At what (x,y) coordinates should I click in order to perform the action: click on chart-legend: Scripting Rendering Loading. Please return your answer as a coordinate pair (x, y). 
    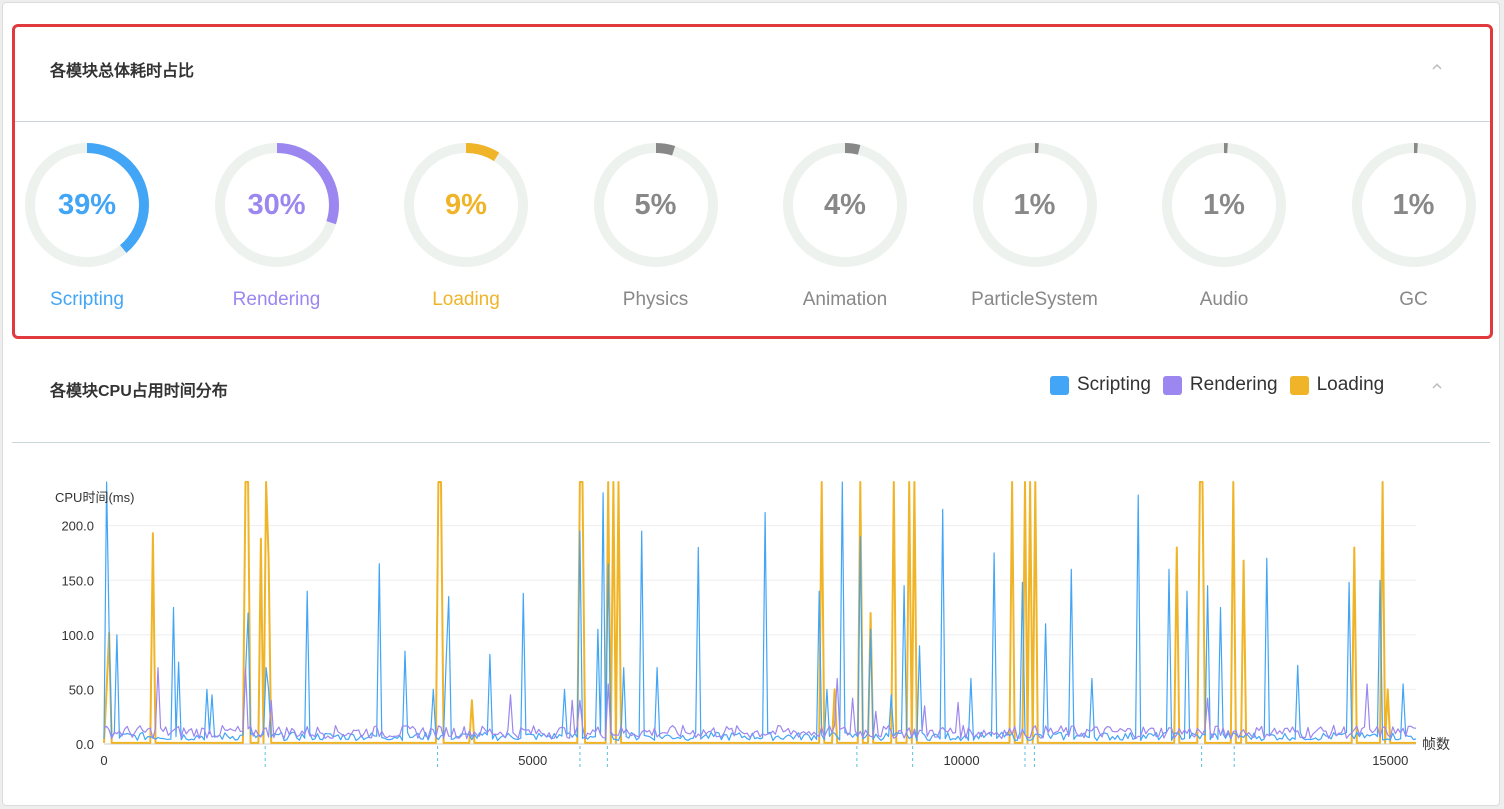
    Looking at the image, I should click on (1223, 385).